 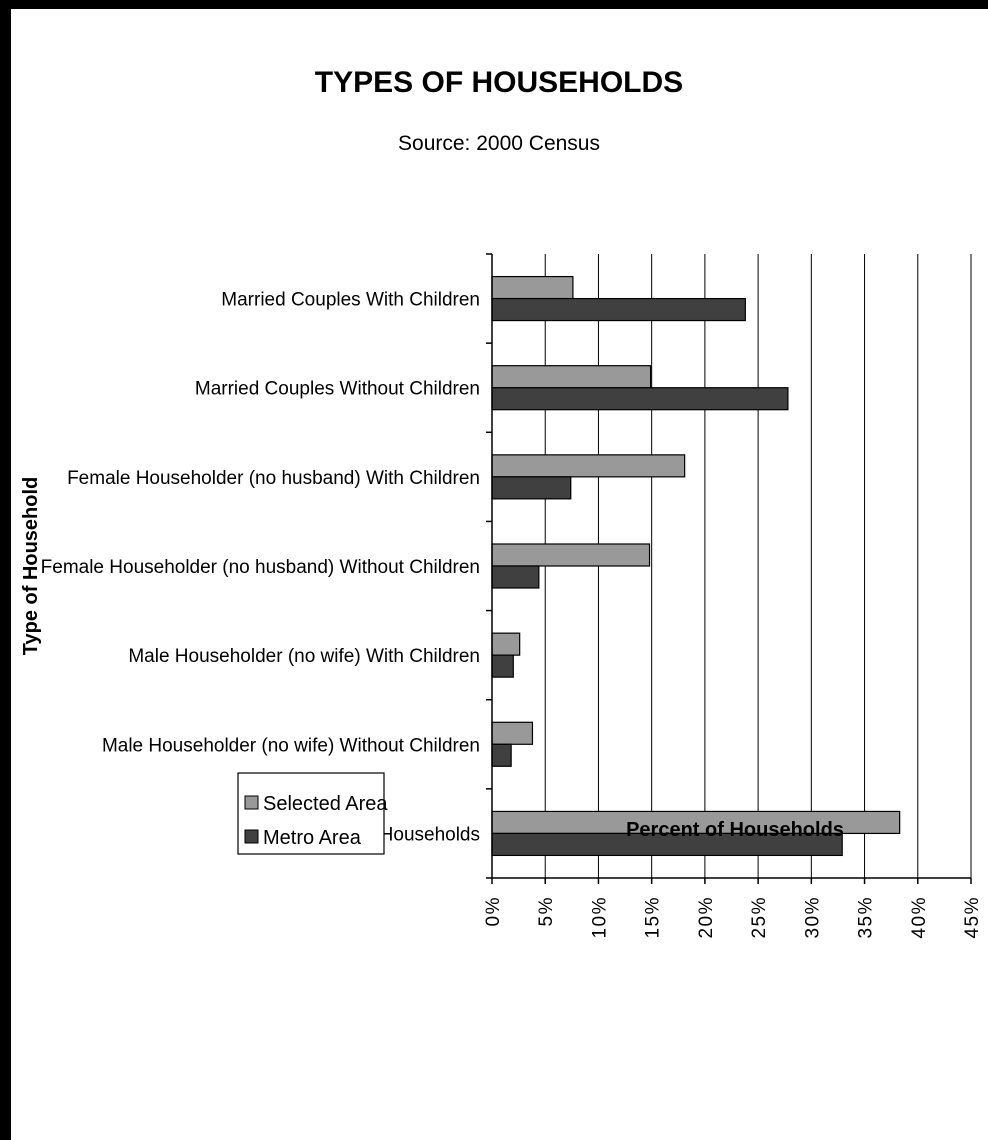 I want to click on category-label: Married Couples Without Children, so click(x=337, y=389).